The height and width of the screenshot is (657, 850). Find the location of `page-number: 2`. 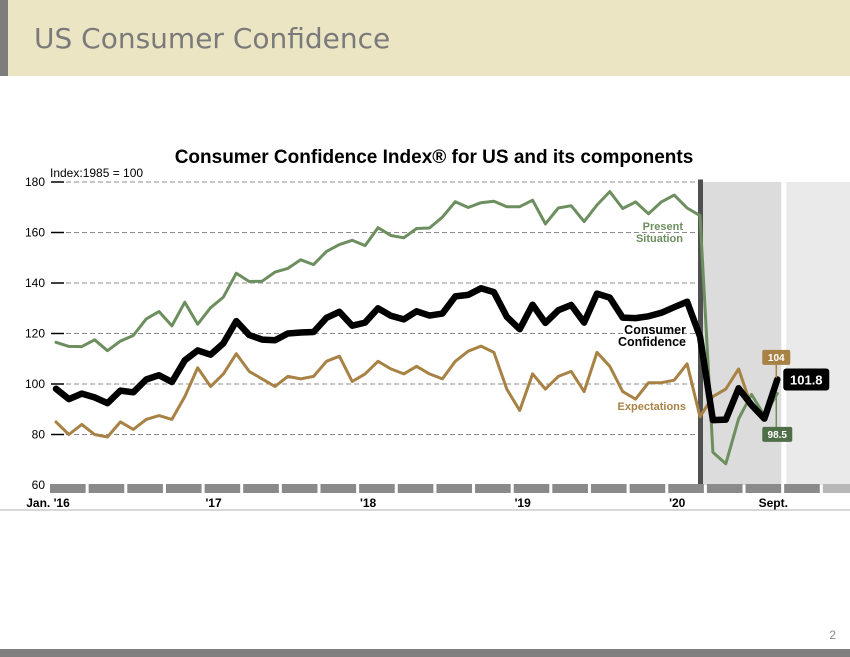

page-number: 2 is located at coordinates (832, 635).